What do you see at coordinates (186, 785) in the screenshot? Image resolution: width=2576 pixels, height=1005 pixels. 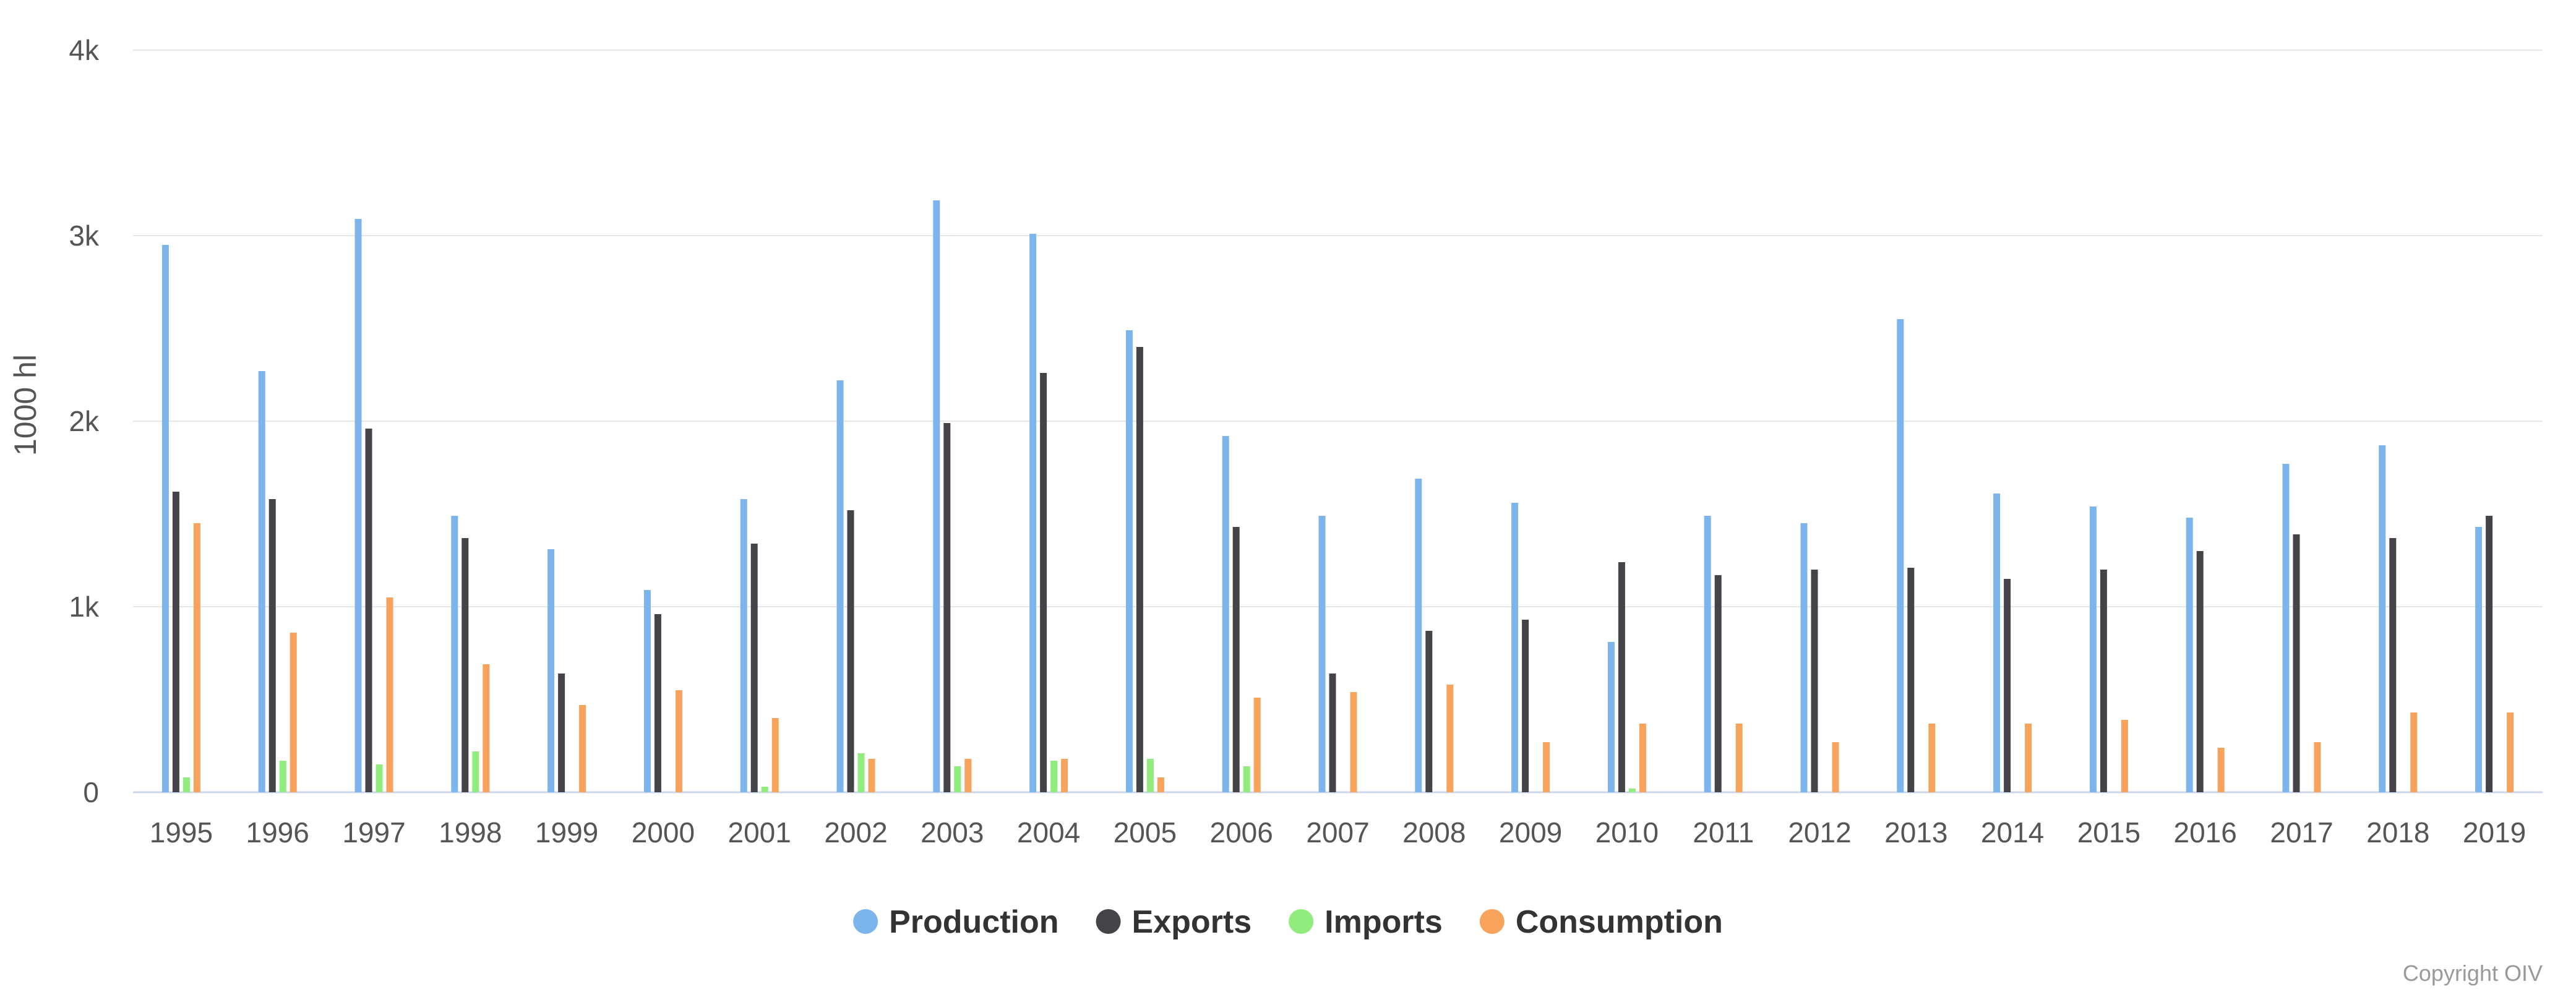 I see `bar-imports-1995` at bounding box center [186, 785].